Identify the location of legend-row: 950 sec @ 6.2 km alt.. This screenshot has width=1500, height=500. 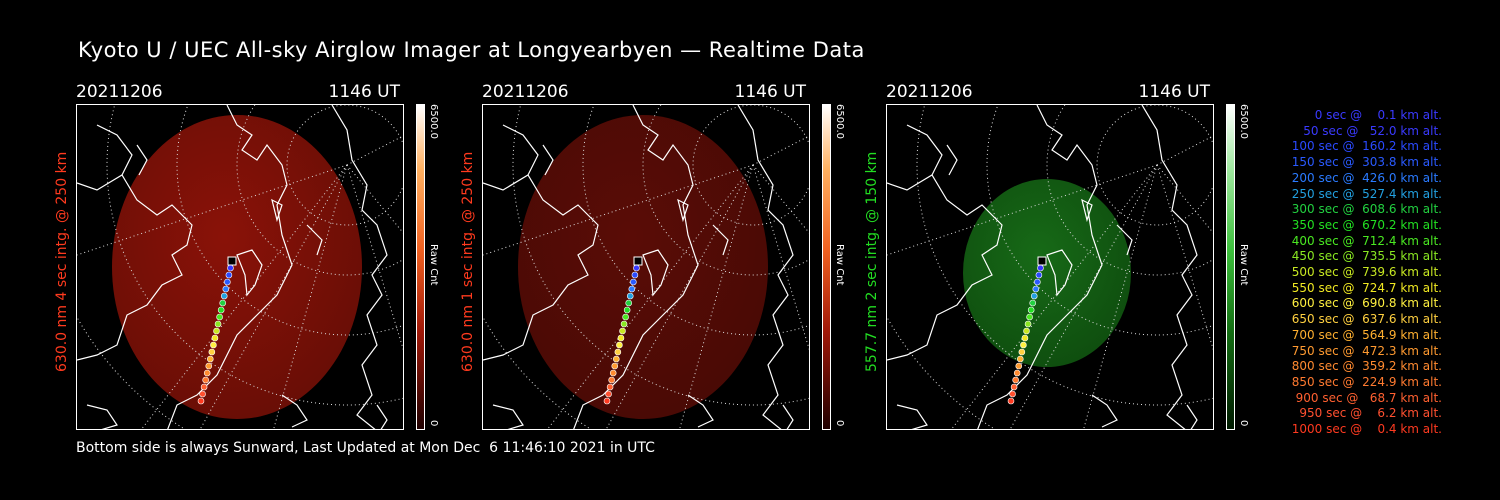
(1370, 413).